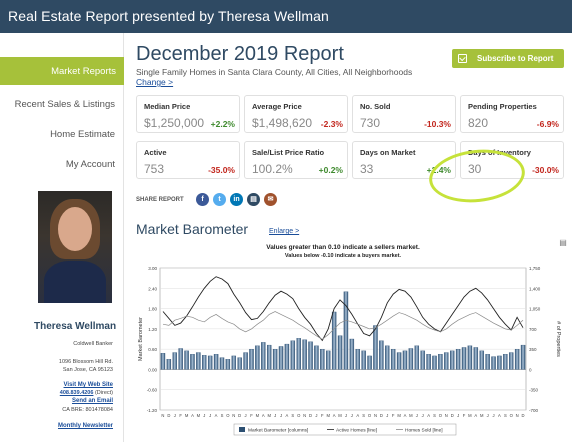 The height and width of the screenshot is (442, 572). What do you see at coordinates (174, 123) in the screenshot?
I see `stat-value: $1,250,000` at bounding box center [174, 123].